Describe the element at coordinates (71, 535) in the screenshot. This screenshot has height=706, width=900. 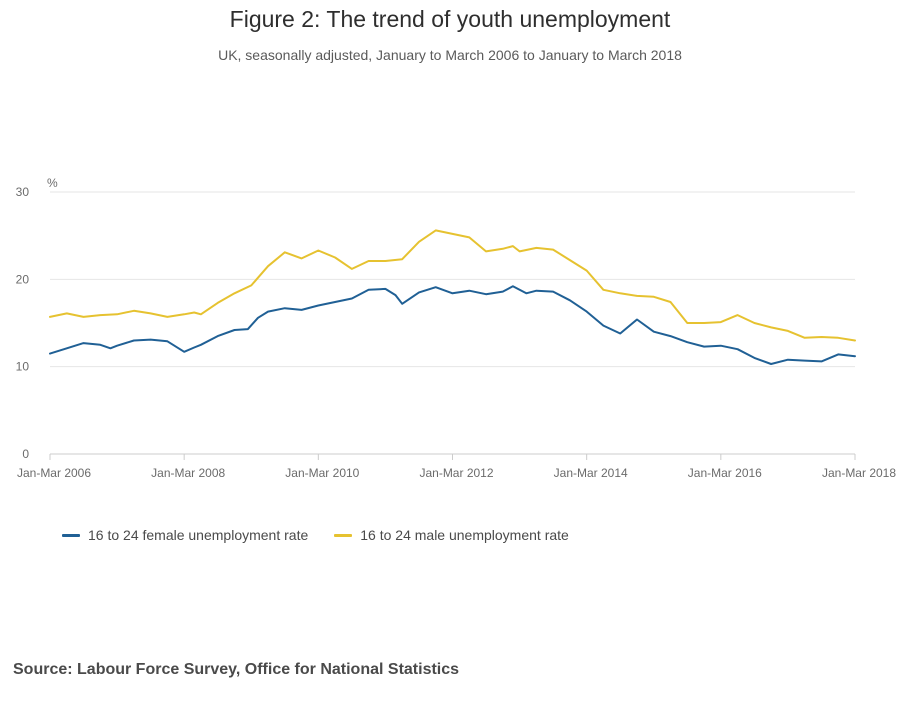
I see `legend-swatch-female` at that location.